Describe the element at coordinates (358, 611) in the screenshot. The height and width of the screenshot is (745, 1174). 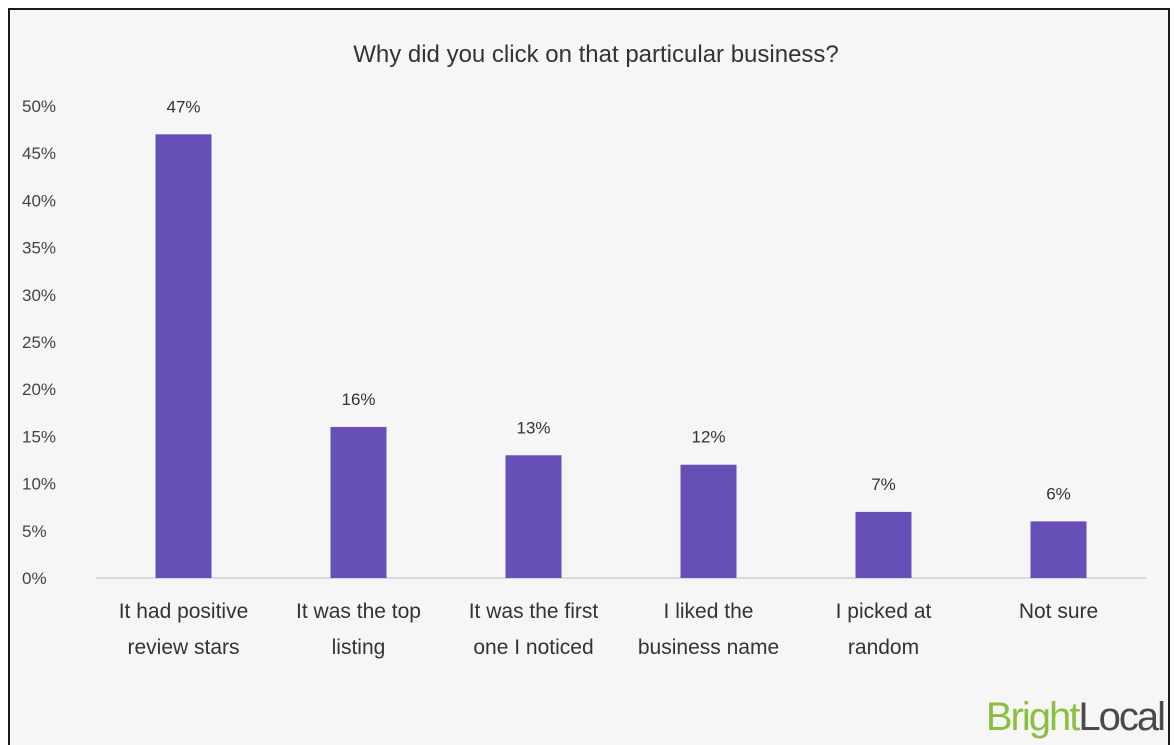
I see `x-tick-label: It was the top` at that location.